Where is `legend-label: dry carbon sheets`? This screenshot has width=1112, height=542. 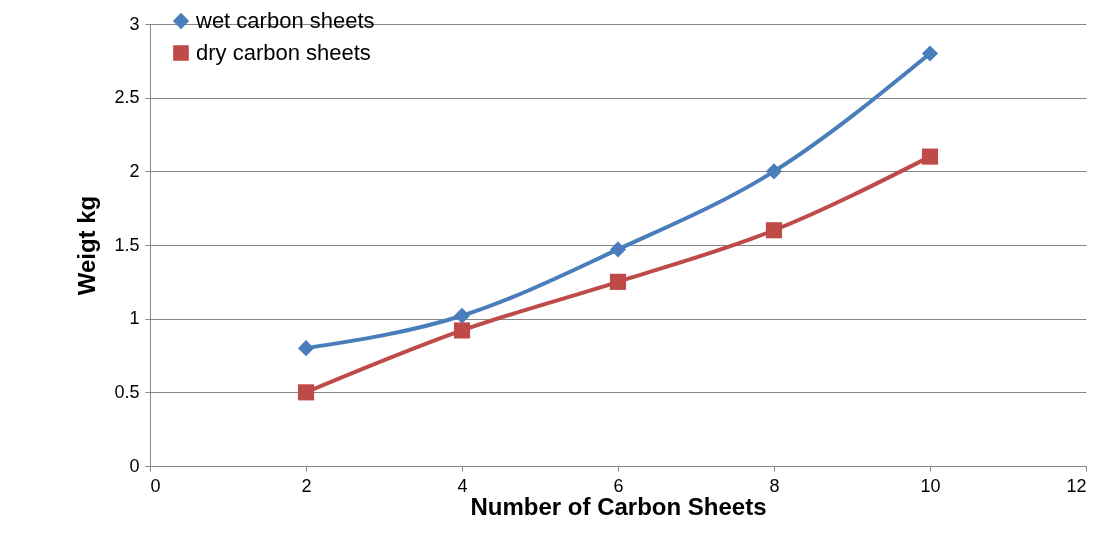
legend-label: dry carbon sheets is located at coordinates (283, 52).